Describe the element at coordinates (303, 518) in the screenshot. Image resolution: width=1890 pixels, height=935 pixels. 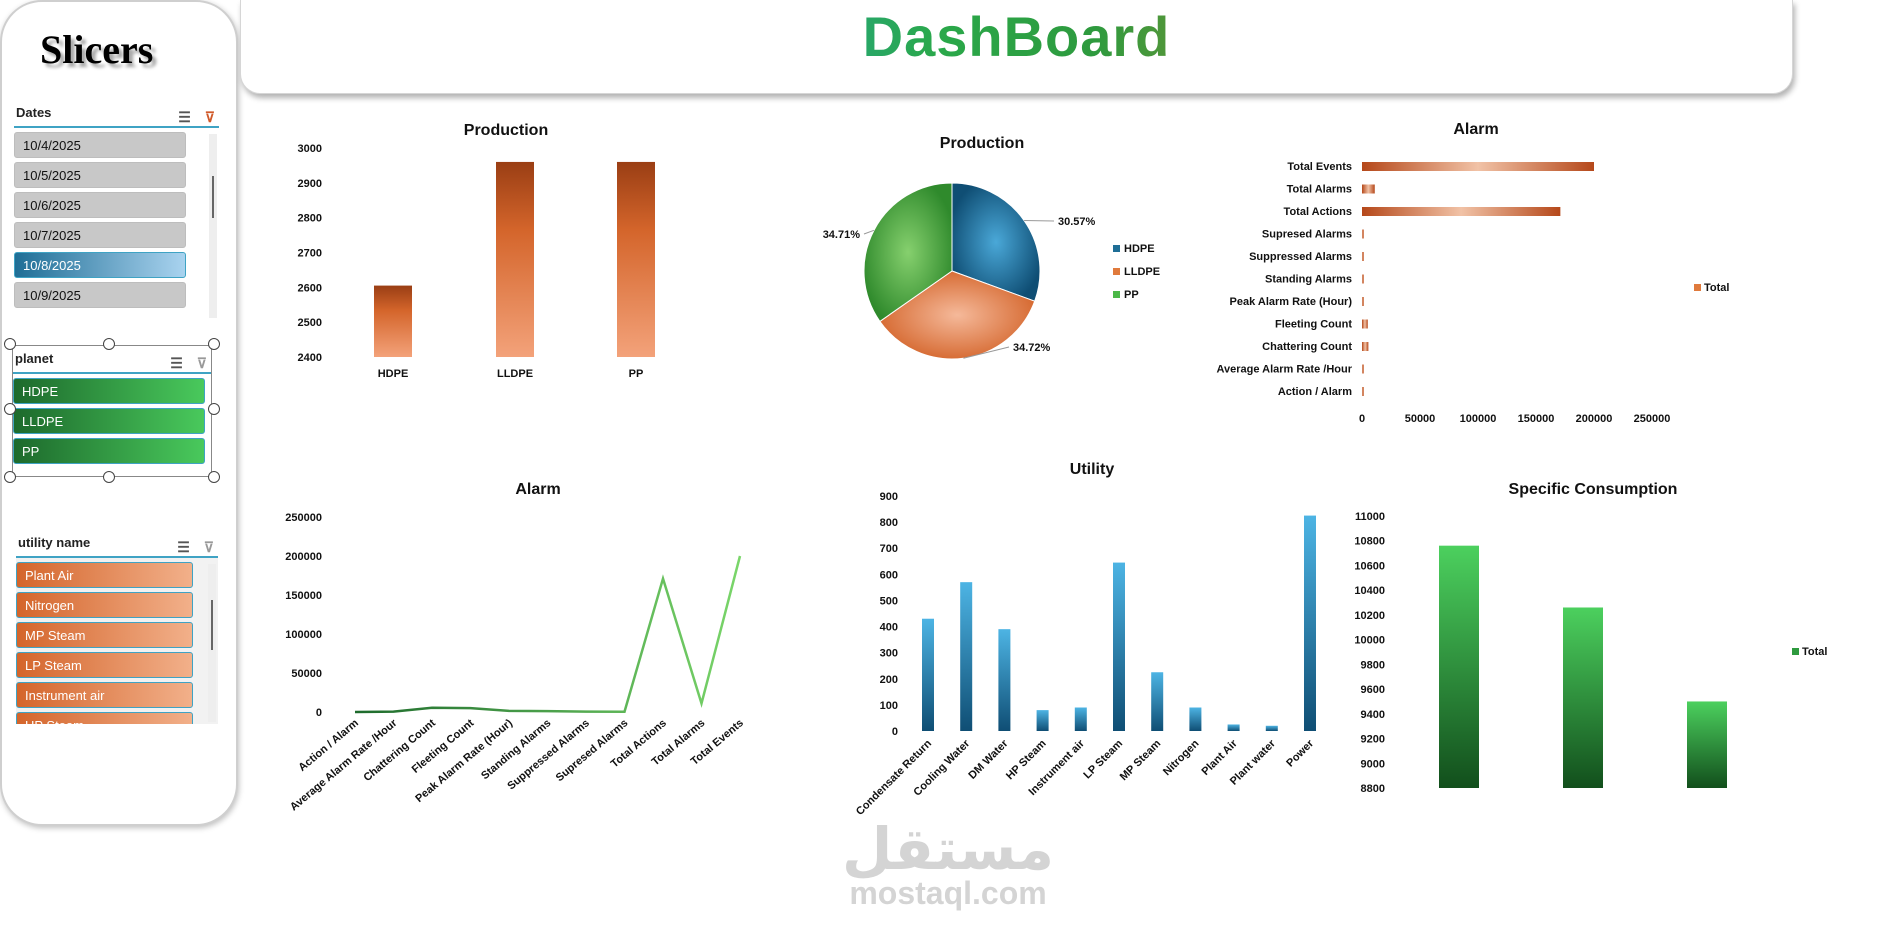
I see `y-tick-label: 250000` at that location.